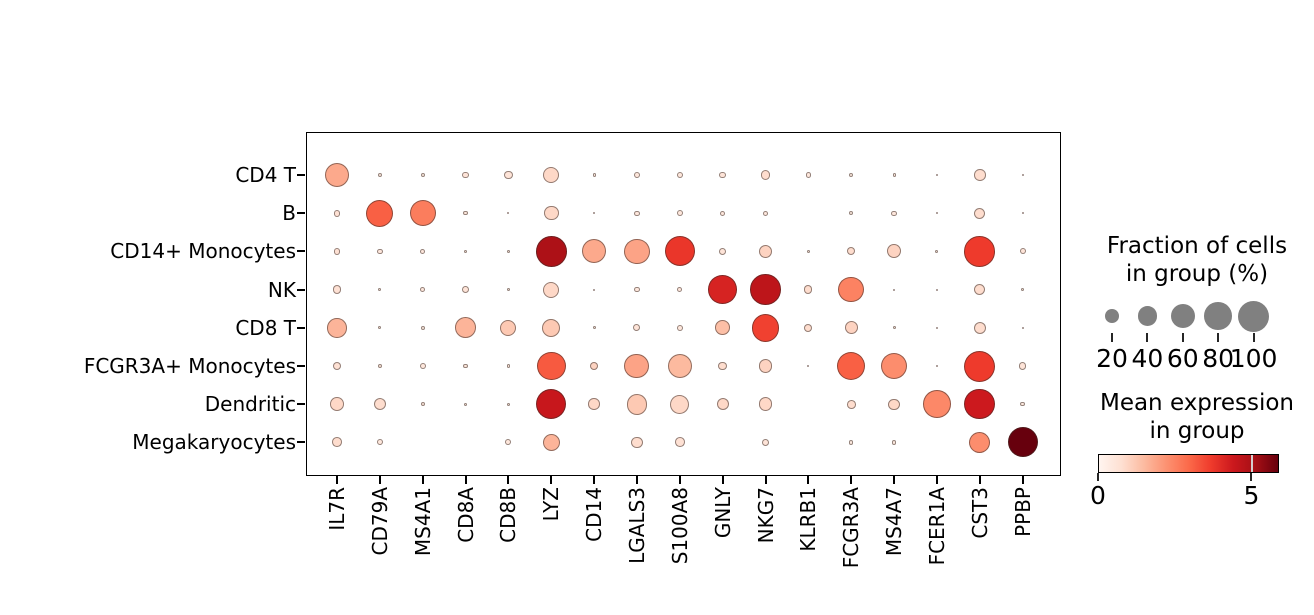  What do you see at coordinates (636, 525) in the screenshot?
I see `x-tick-label: LGALS3` at bounding box center [636, 525].